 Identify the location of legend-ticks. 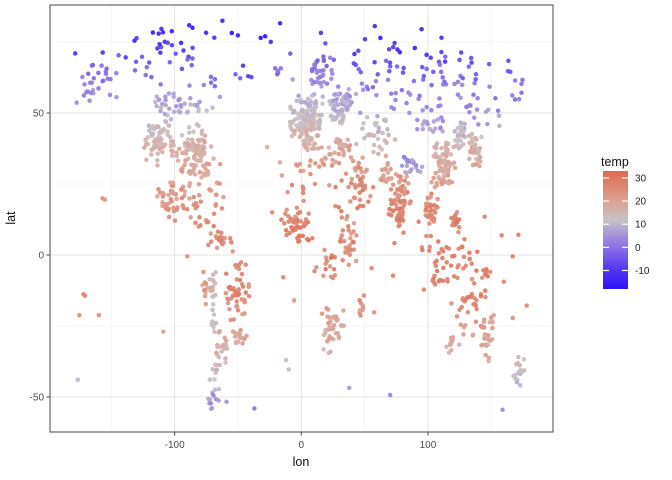
(615, 224).